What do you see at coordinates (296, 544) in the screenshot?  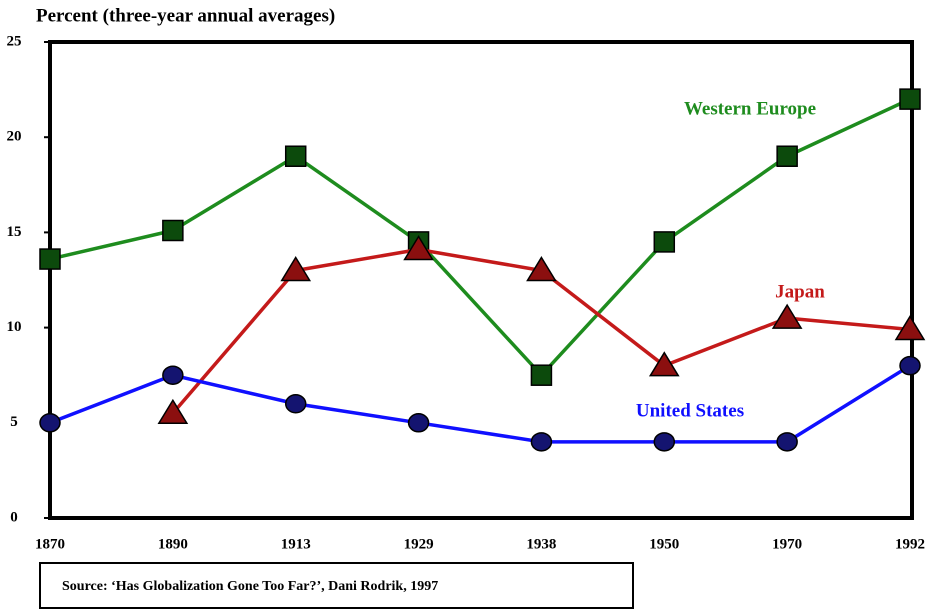 I see `x-tick-label: 1913` at bounding box center [296, 544].